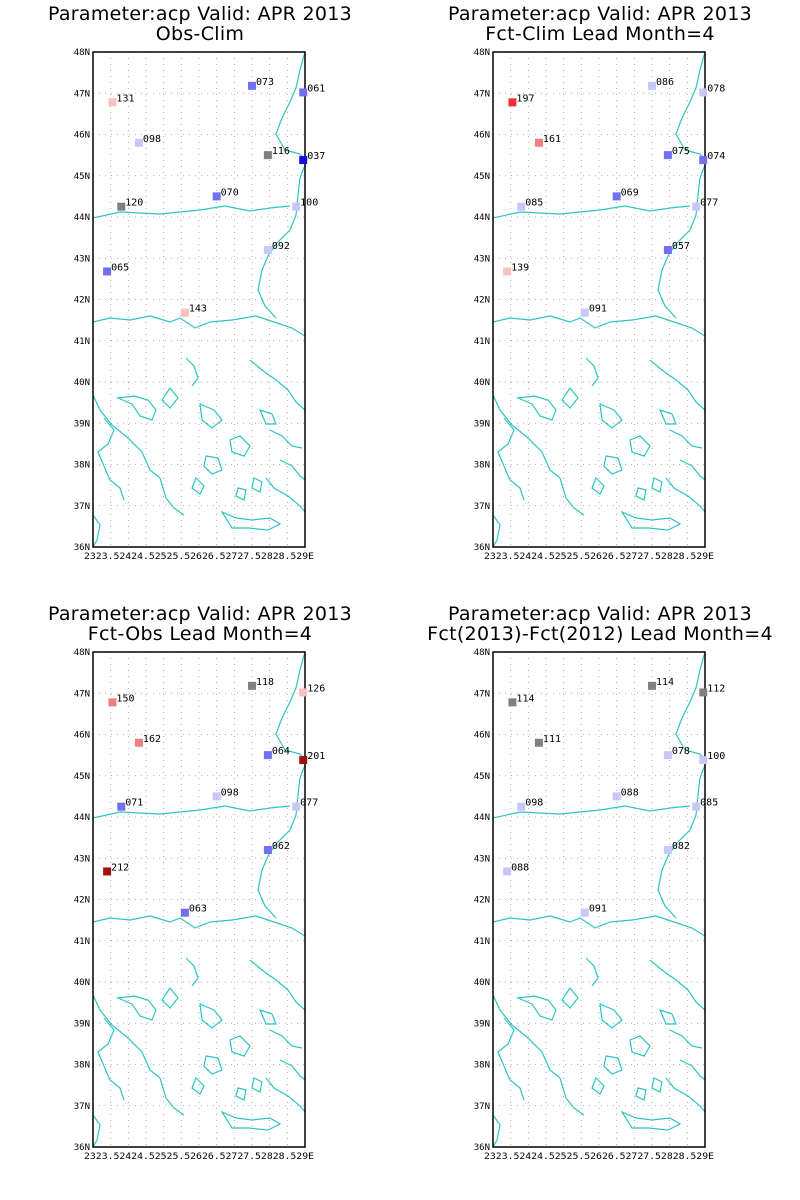 The height and width of the screenshot is (1200, 800). What do you see at coordinates (82, 94) in the screenshot?
I see `lat-tick-label: 47N` at bounding box center [82, 94].